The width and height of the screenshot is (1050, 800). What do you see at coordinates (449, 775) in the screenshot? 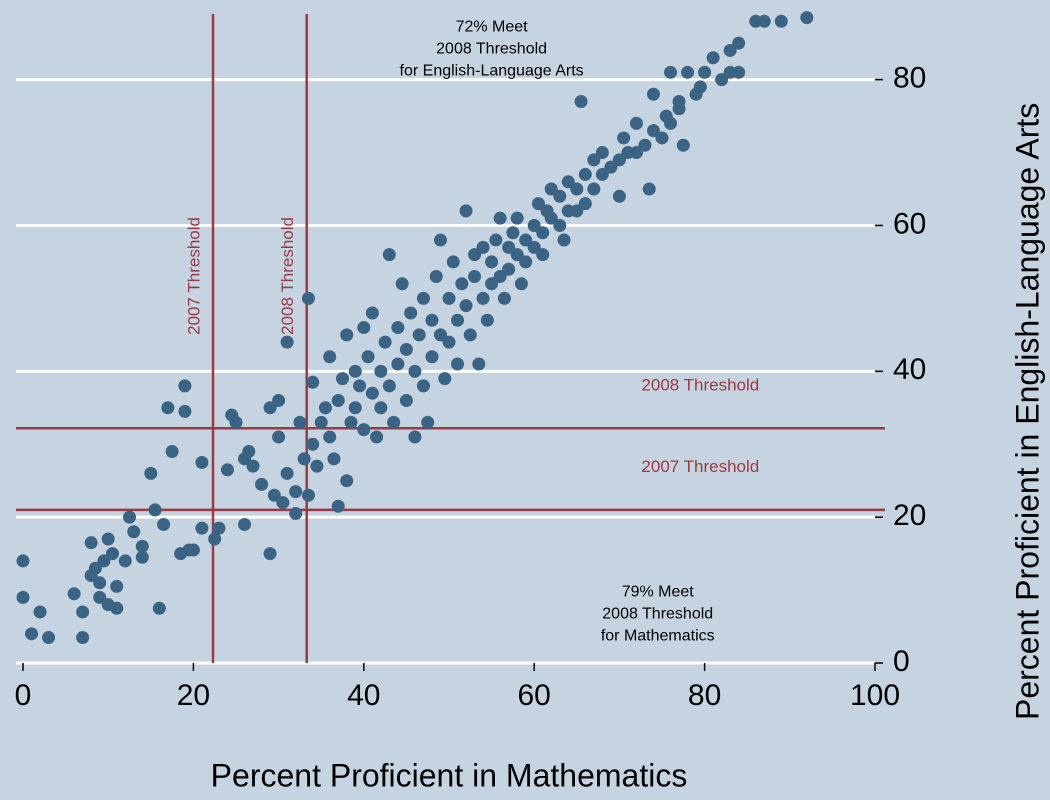
I see `x-axis-title: Percent Proficient in Mathematics` at bounding box center [449, 775].